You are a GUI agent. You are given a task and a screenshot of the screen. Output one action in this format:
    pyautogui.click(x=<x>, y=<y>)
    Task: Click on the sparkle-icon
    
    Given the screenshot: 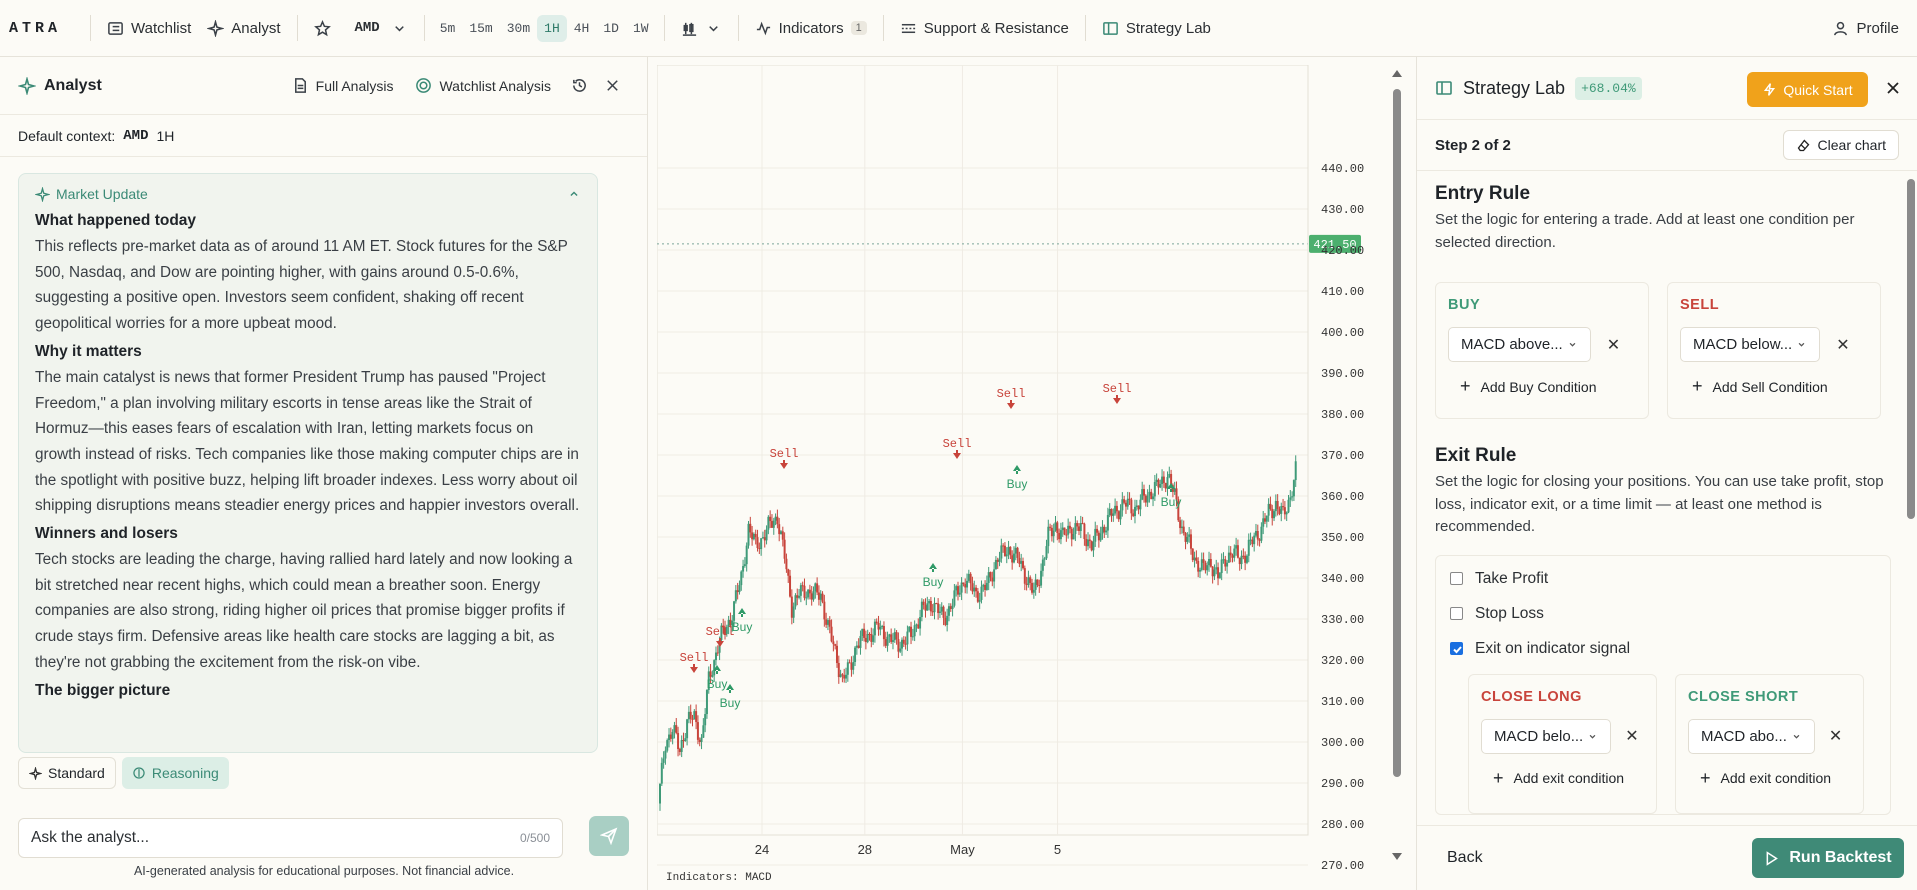 What is the action you would take?
    pyautogui.click(x=27, y=85)
    